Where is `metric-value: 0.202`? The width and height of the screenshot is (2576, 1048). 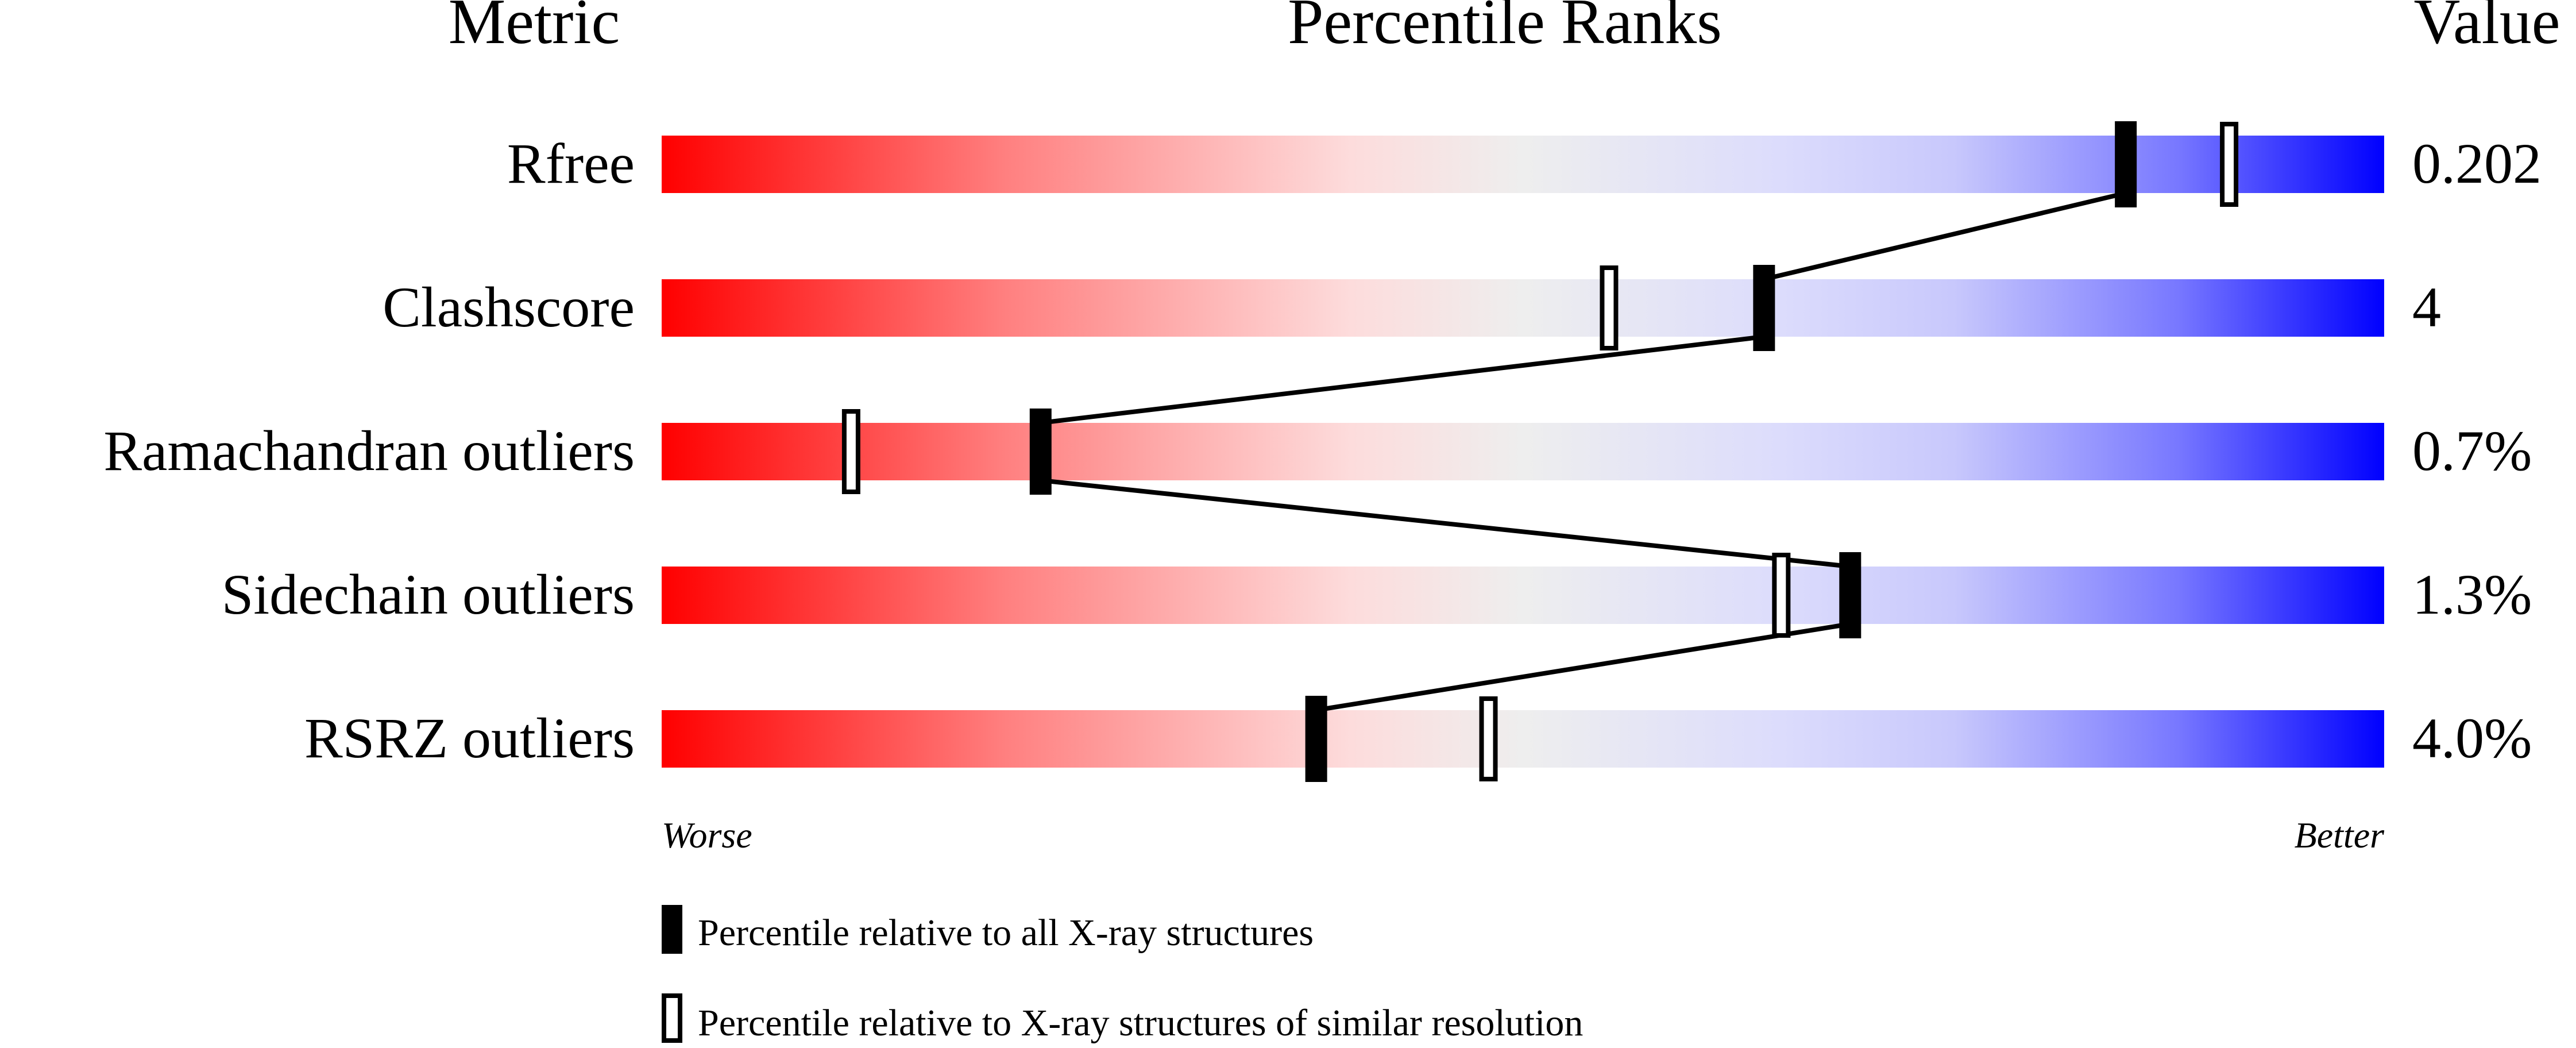 metric-value: 0.202 is located at coordinates (2477, 163).